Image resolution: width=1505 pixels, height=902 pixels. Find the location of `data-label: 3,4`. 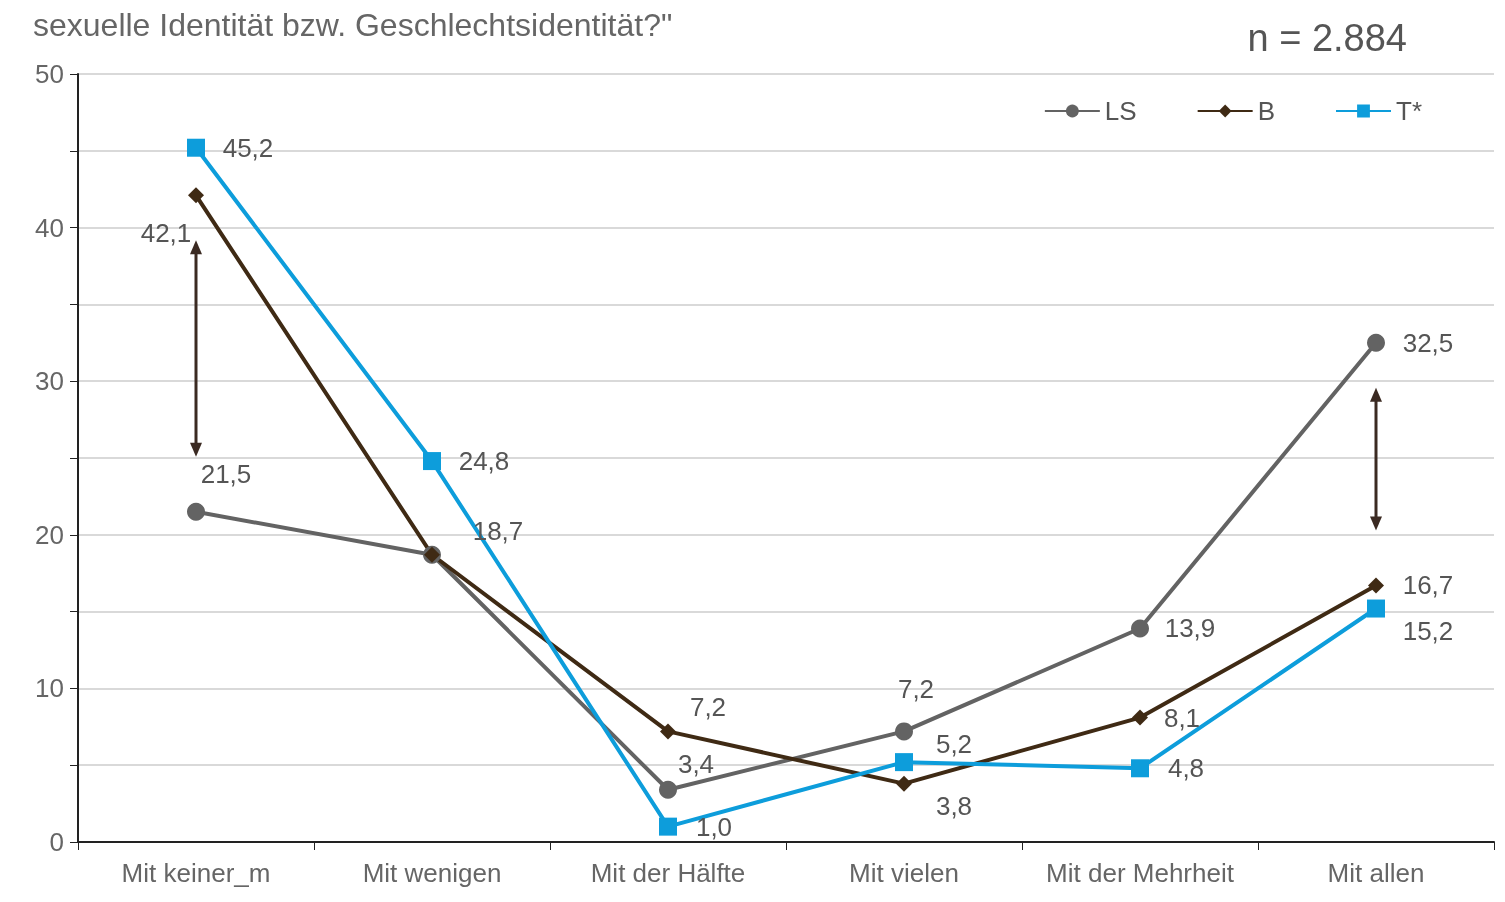

data-label: 3,4 is located at coordinates (696, 763).